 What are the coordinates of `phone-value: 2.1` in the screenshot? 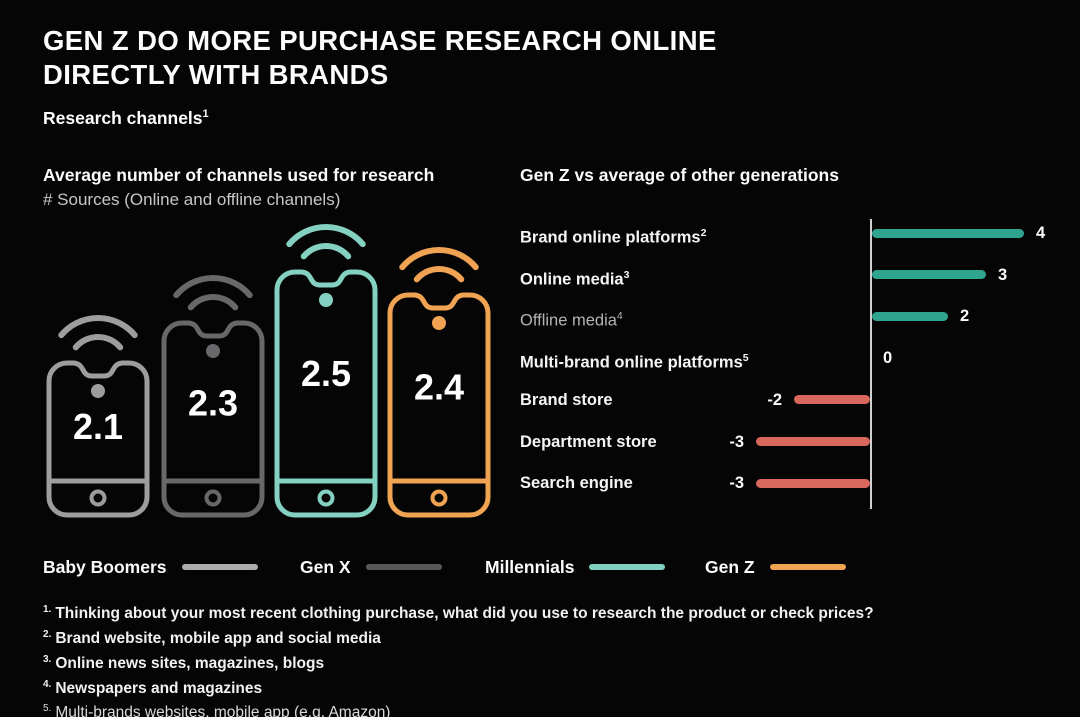 It's located at (98, 426).